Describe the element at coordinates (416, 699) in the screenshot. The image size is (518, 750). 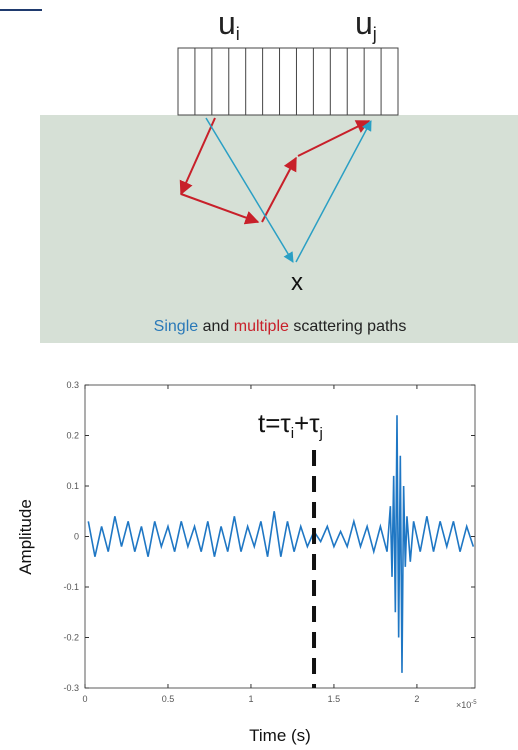
I see `x-tick-label: 2` at that location.